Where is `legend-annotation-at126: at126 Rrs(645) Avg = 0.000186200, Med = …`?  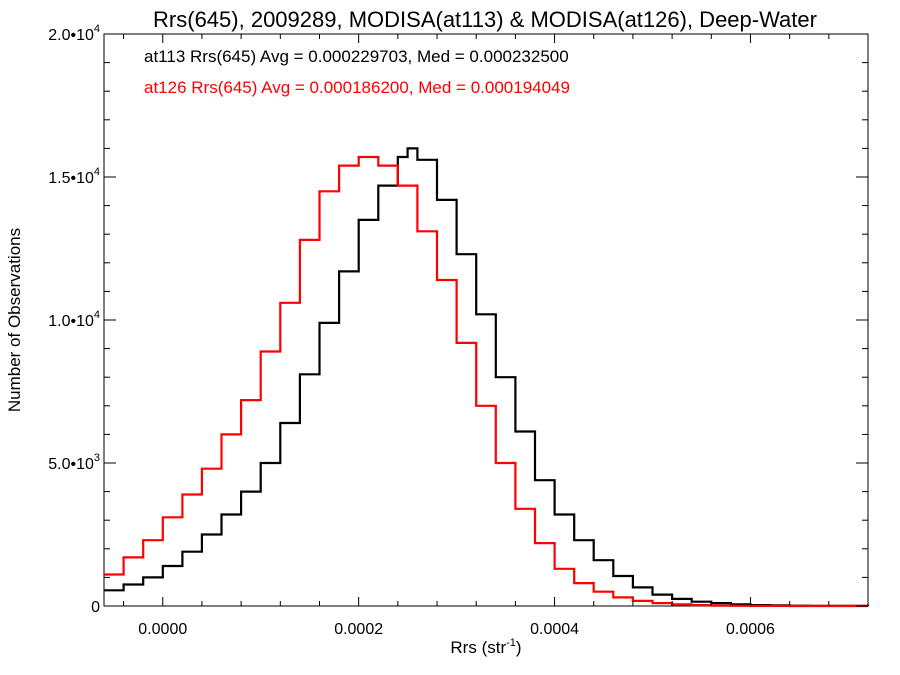 legend-annotation-at126: at126 Rrs(645) Avg = 0.000186200, Med = … is located at coordinates (357, 87).